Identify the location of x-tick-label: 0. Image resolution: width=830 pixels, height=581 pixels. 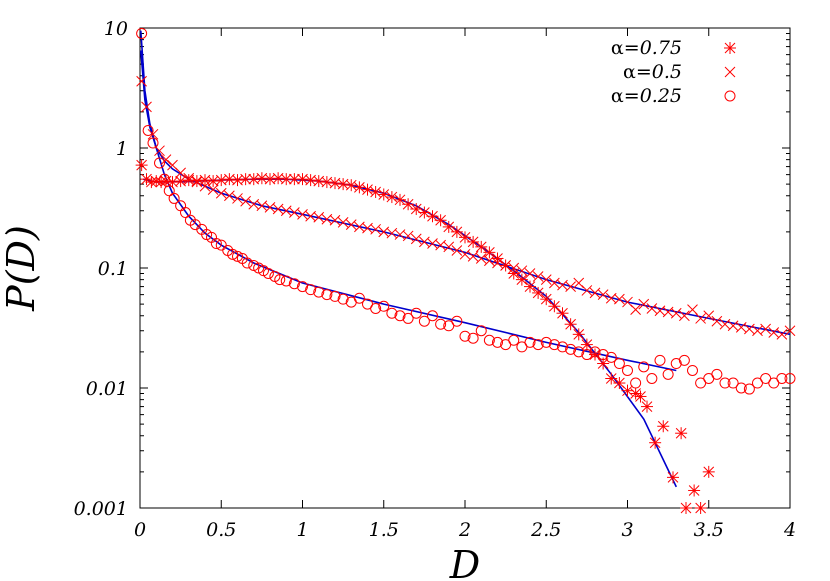
(140, 530).